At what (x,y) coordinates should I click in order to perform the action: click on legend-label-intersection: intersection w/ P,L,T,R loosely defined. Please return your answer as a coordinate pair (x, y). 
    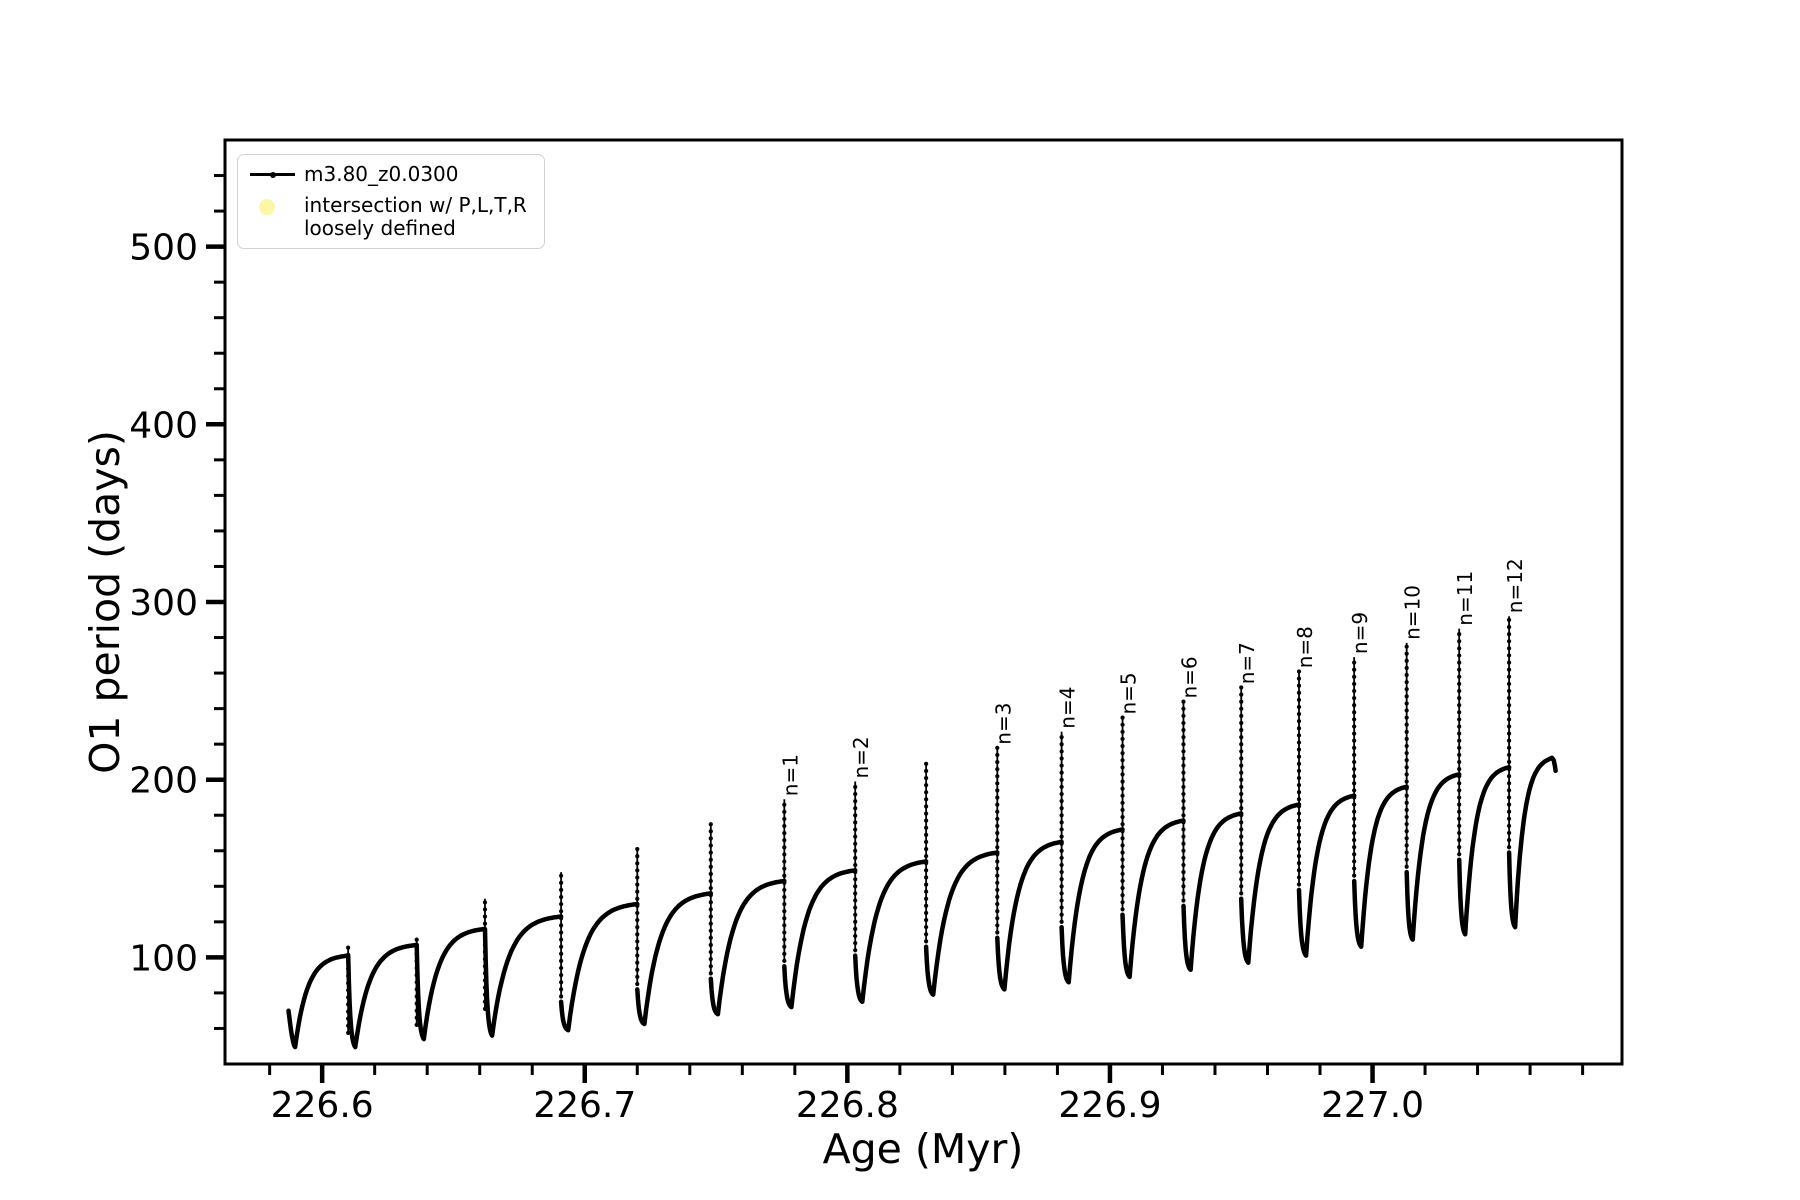
    Looking at the image, I should click on (415, 216).